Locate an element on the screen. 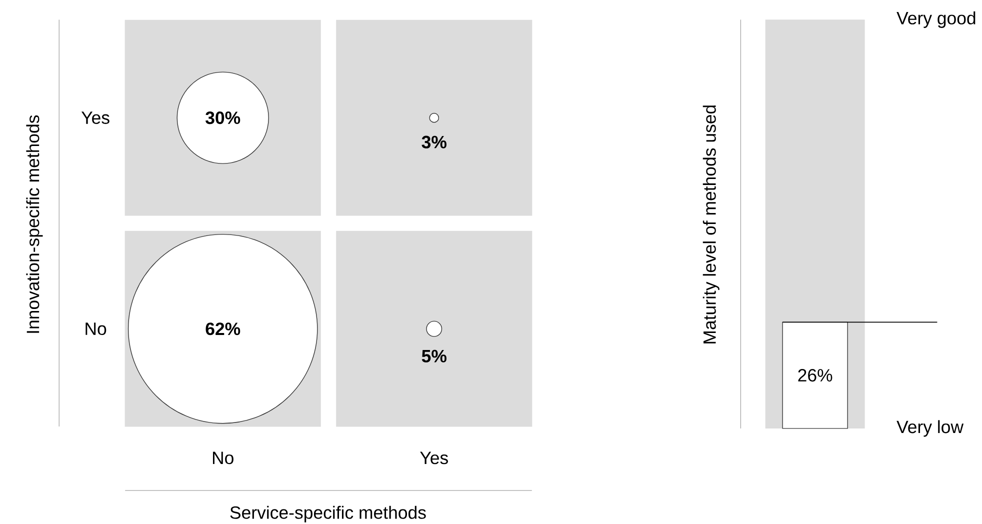  text: Very low is located at coordinates (930, 428).